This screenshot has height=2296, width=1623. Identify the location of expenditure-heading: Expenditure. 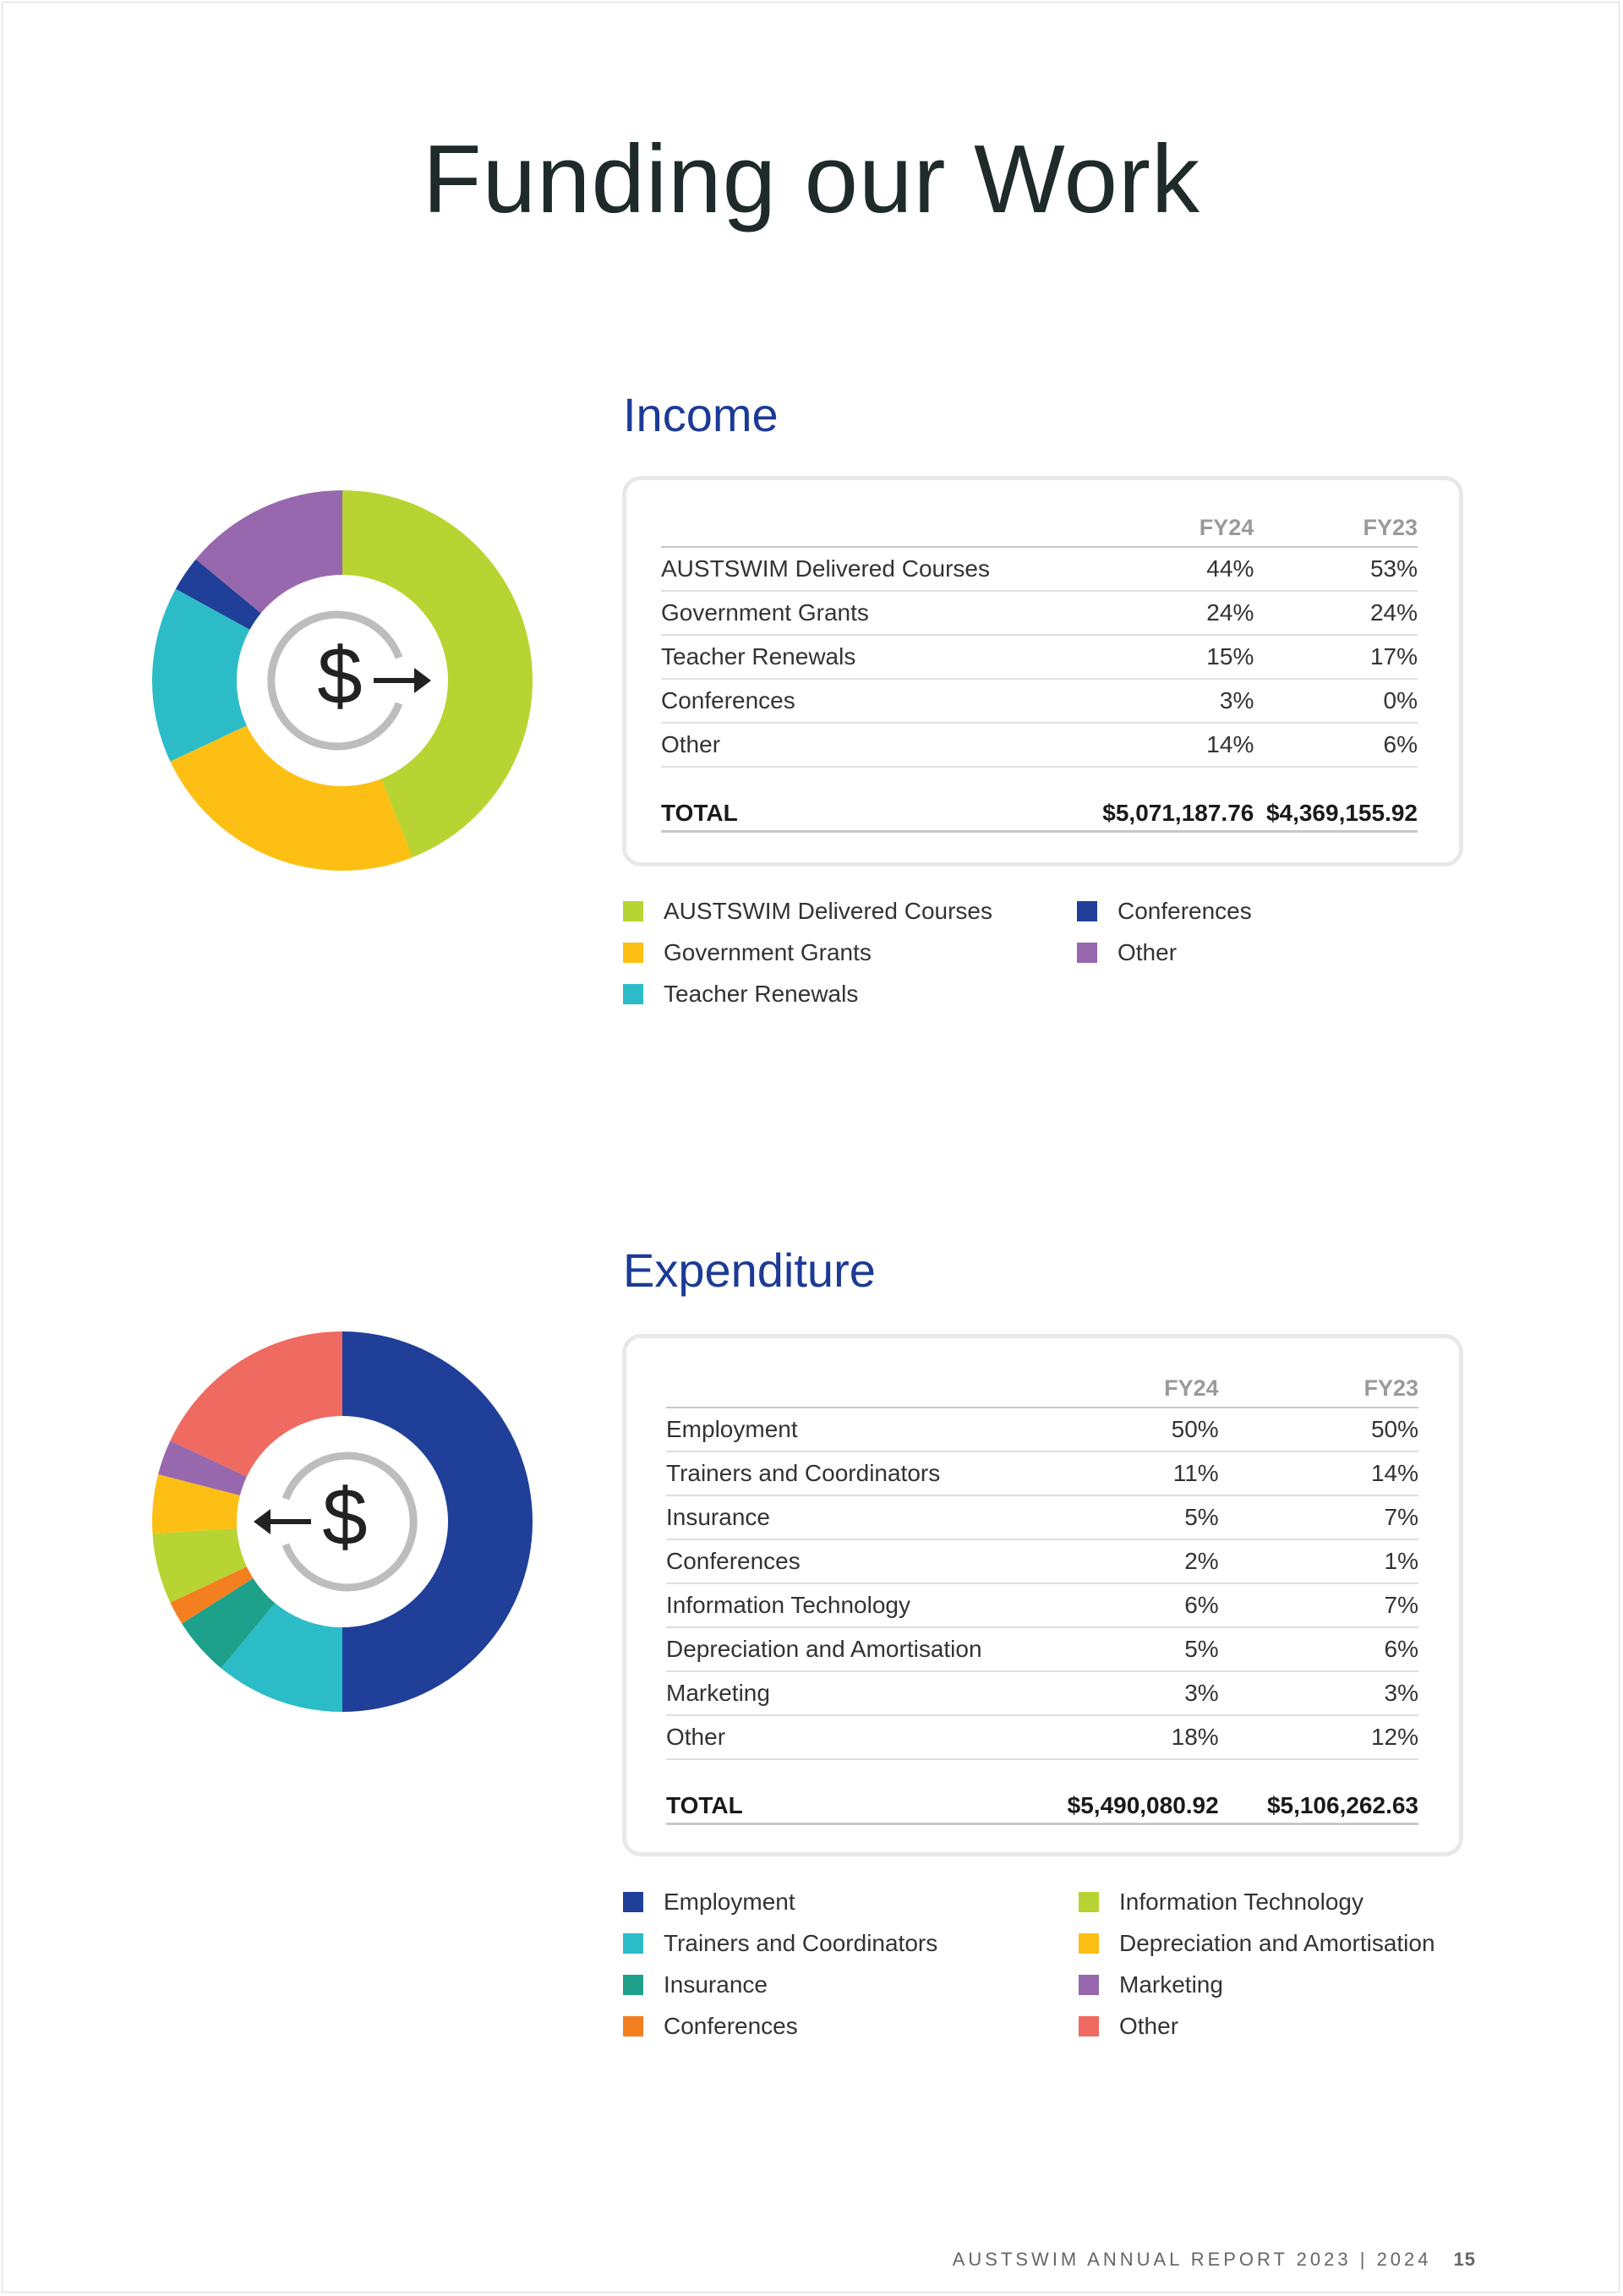
(749, 1270).